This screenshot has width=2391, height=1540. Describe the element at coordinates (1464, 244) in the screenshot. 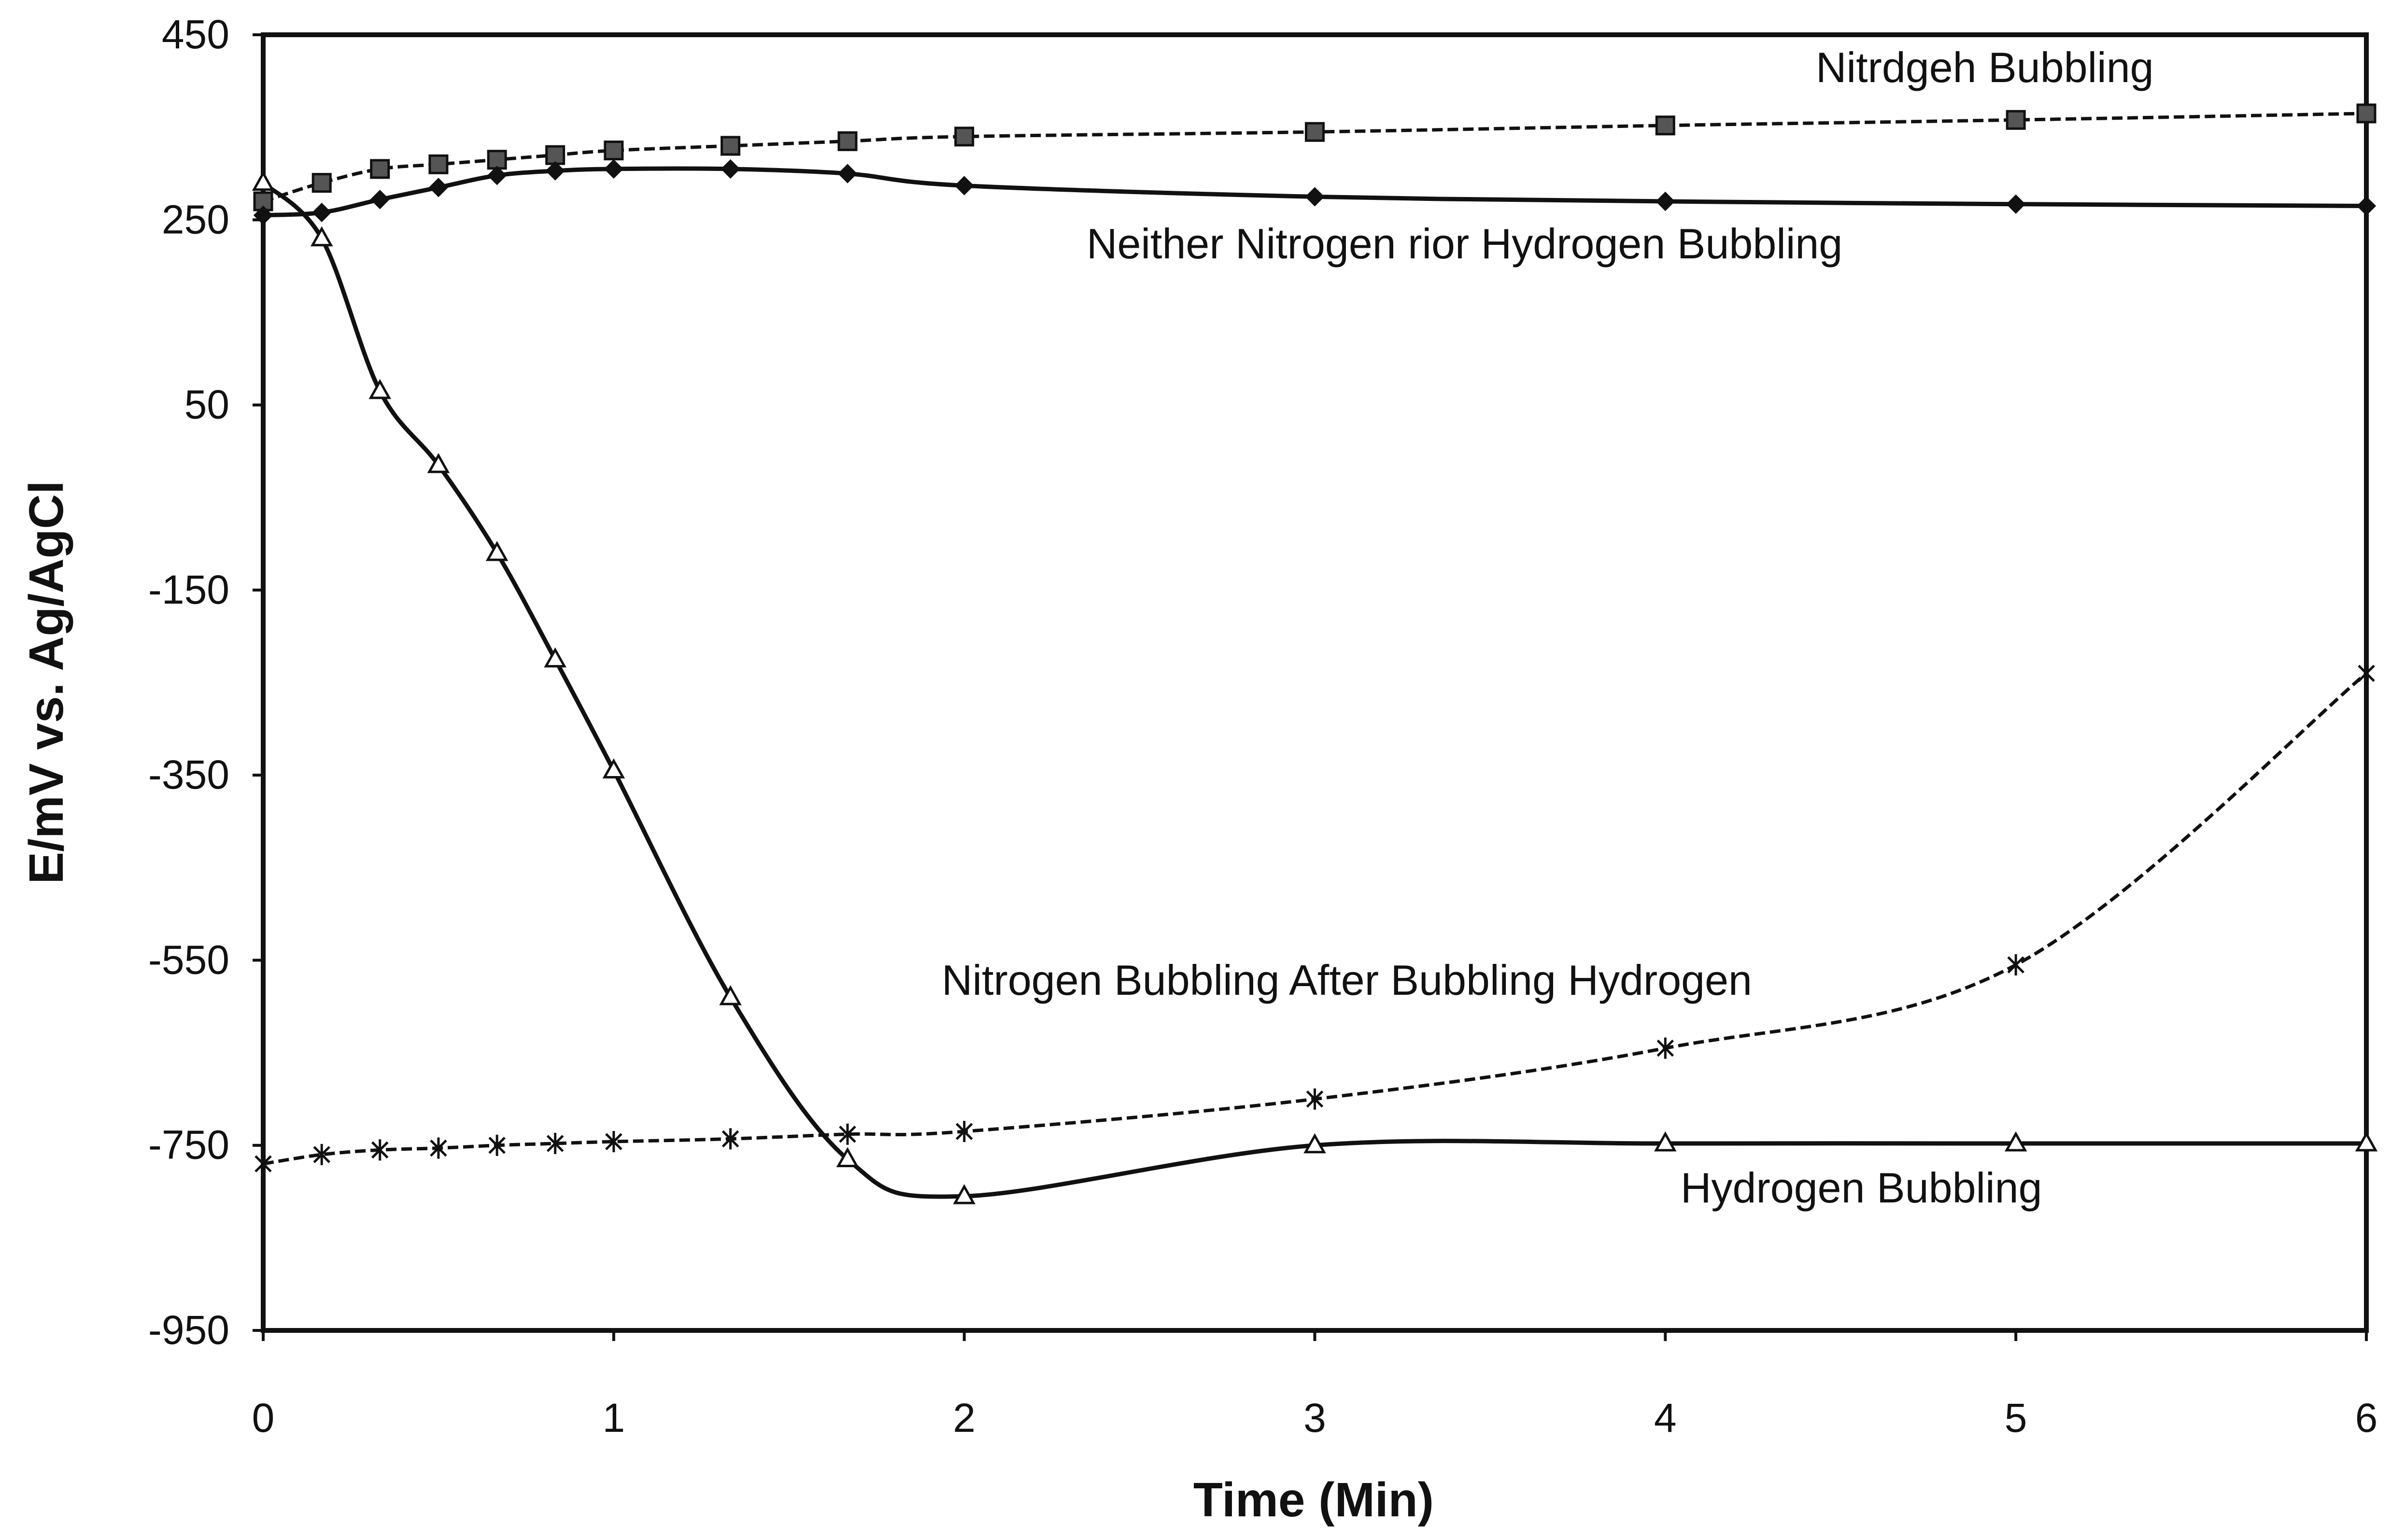

I see `annotation-neither-bubbling: Neither Nitrogen rior Hydrogen Bubbling` at that location.